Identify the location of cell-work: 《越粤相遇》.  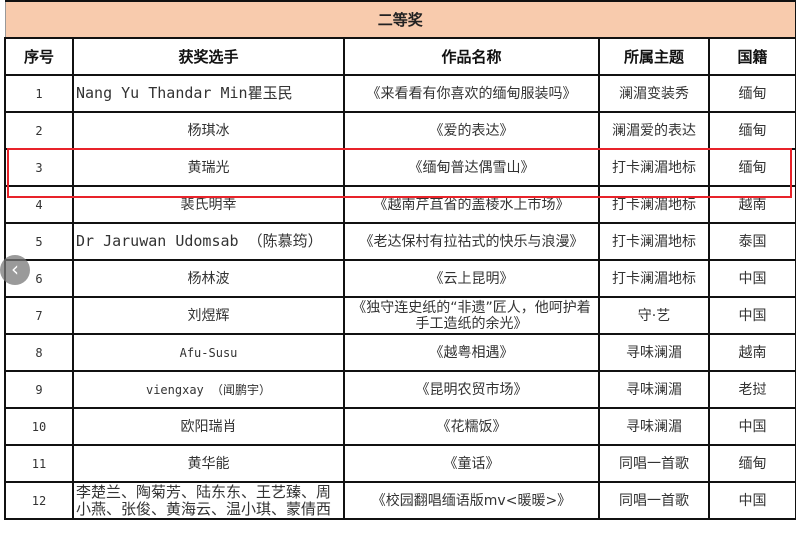
(471, 352).